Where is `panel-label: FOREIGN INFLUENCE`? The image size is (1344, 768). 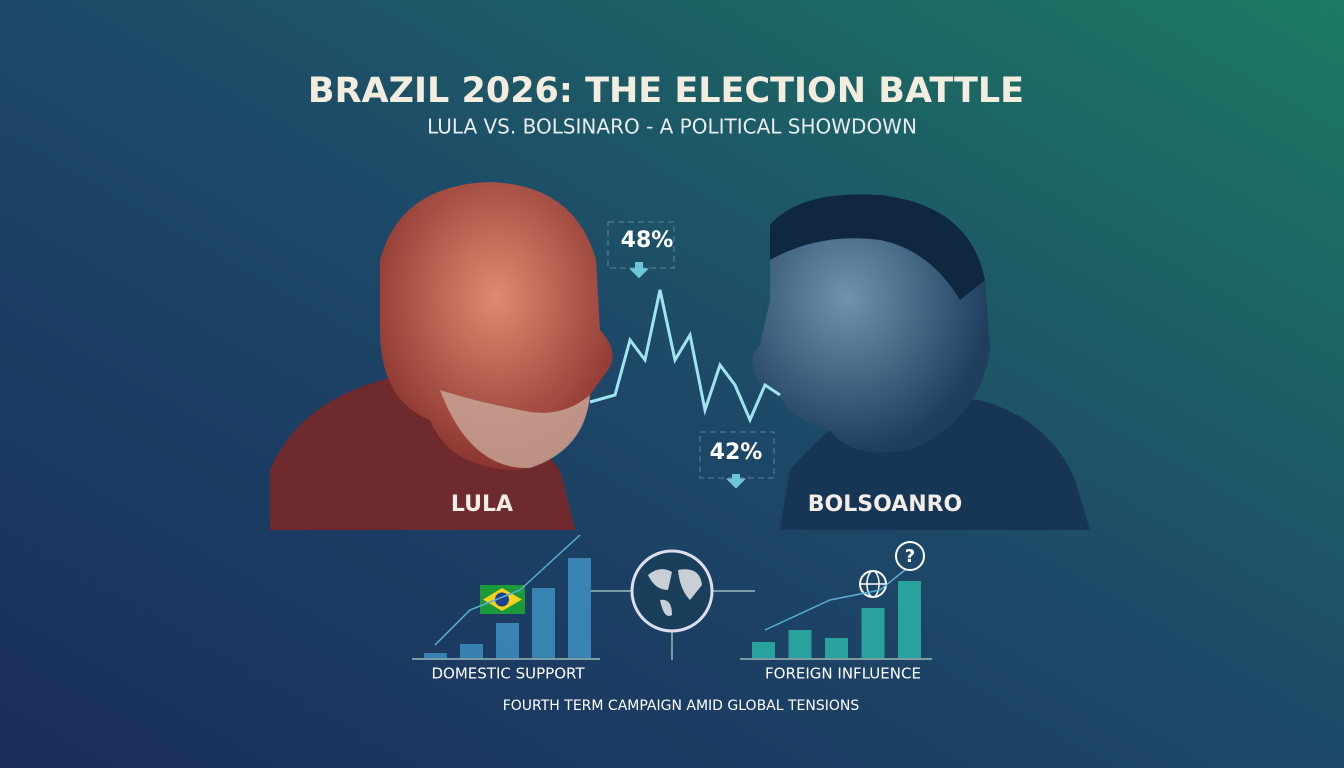 panel-label: FOREIGN INFLUENCE is located at coordinates (843, 674).